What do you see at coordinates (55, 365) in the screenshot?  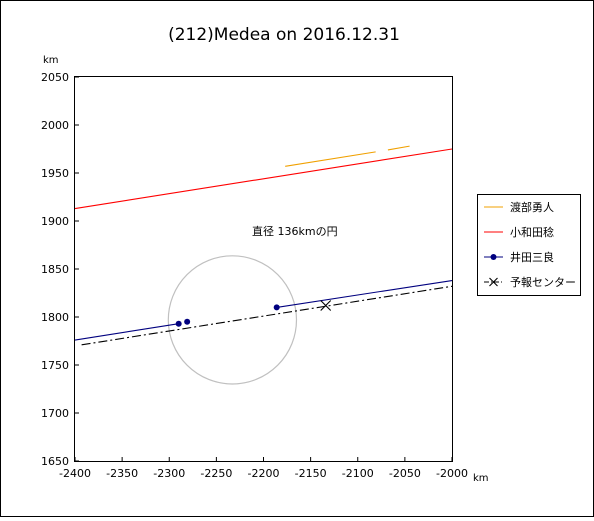 I see `y-tick-label: 1750` at bounding box center [55, 365].